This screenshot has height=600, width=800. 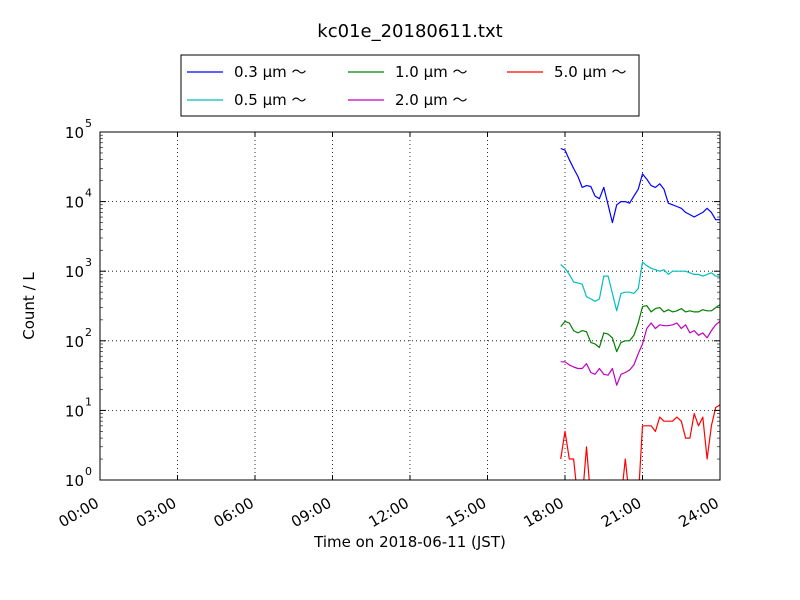 What do you see at coordinates (409, 542) in the screenshot?
I see `x-axis-label: Time on 2018-06-11 (JST)` at bounding box center [409, 542].